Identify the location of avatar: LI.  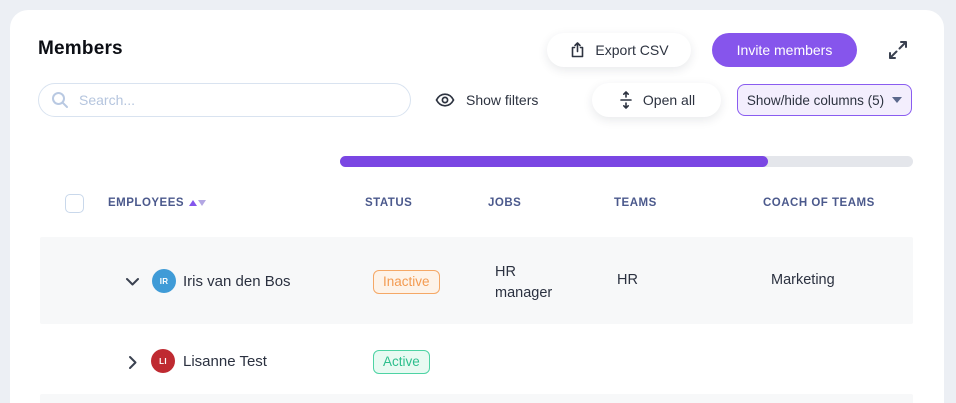
(163, 361).